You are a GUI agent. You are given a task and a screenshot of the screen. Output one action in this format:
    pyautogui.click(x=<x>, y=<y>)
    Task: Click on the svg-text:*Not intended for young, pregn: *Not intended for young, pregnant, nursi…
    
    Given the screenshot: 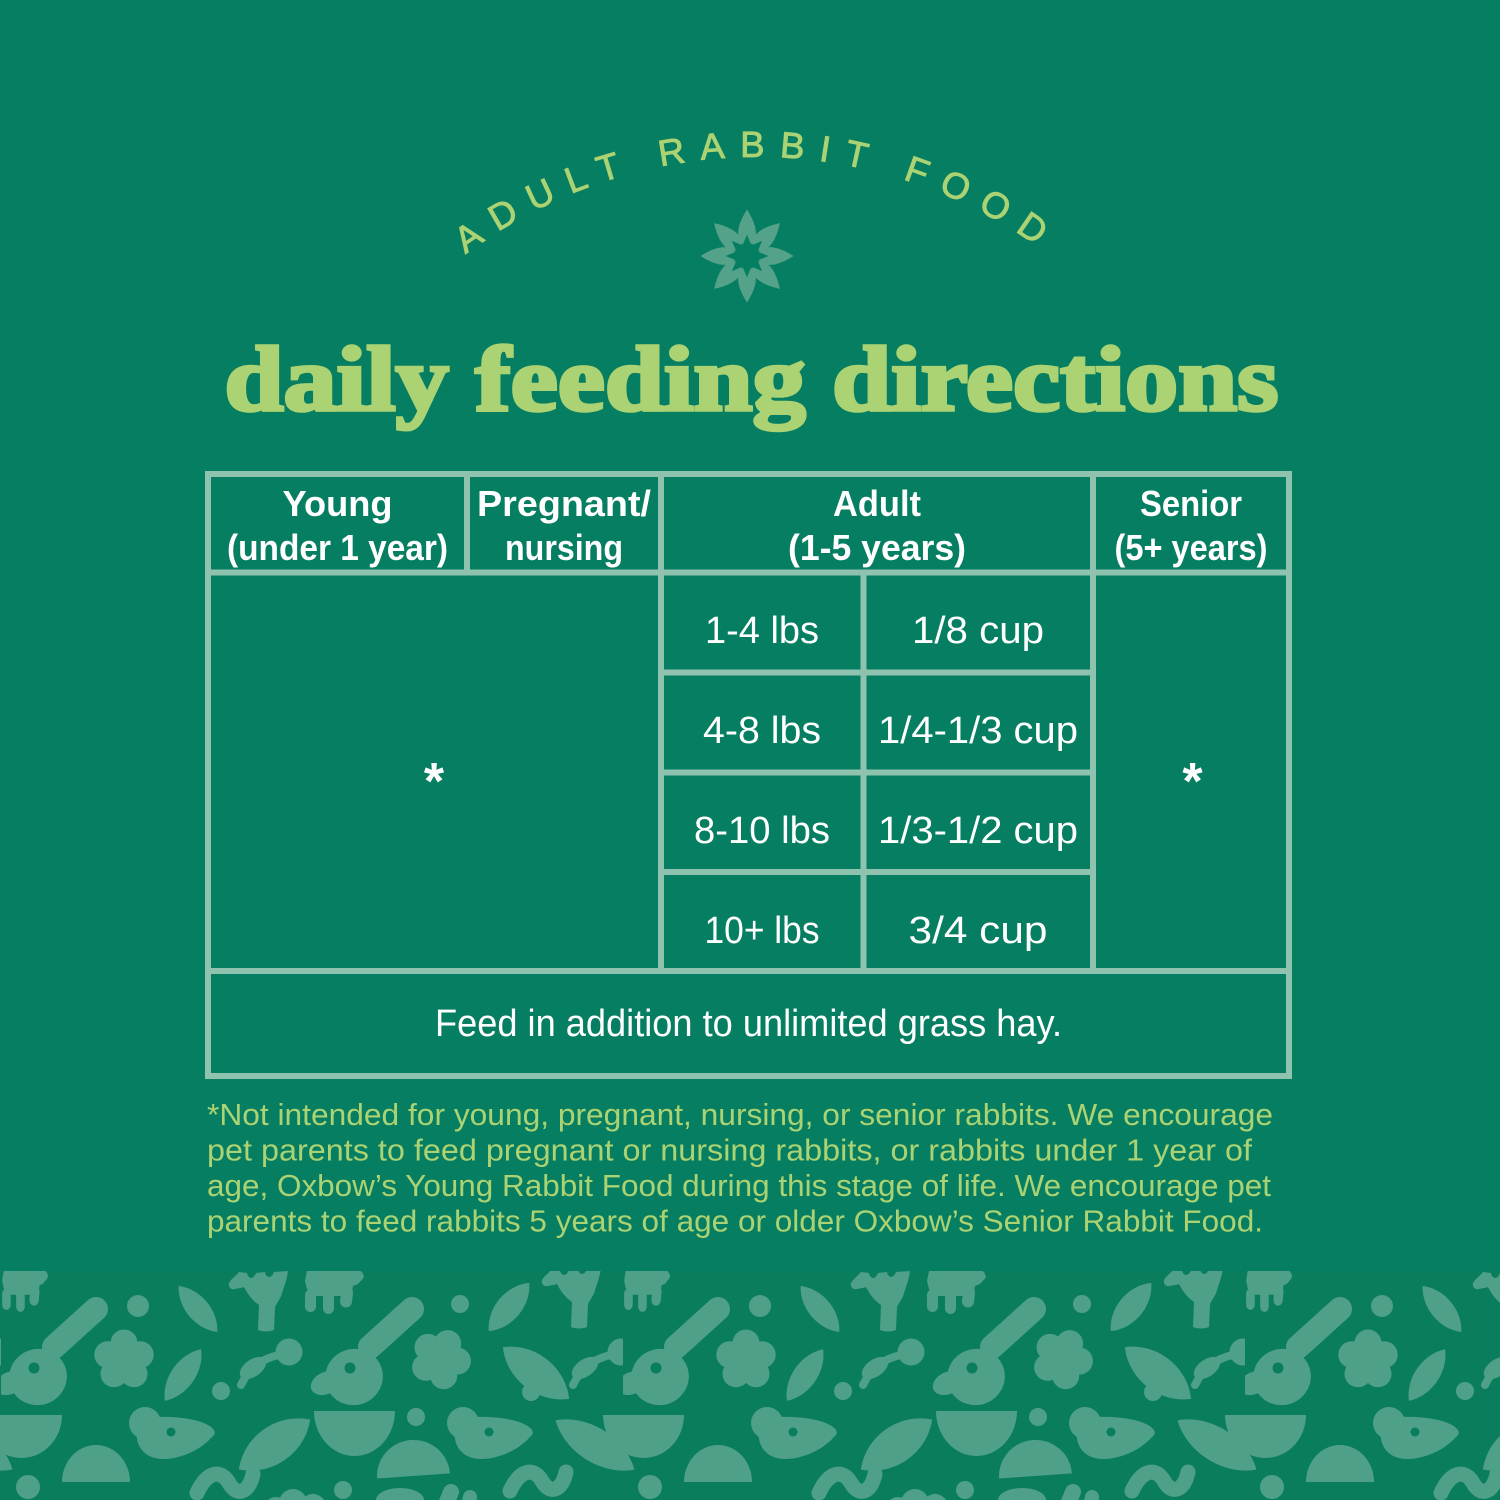 What is the action you would take?
    pyautogui.click(x=740, y=1114)
    